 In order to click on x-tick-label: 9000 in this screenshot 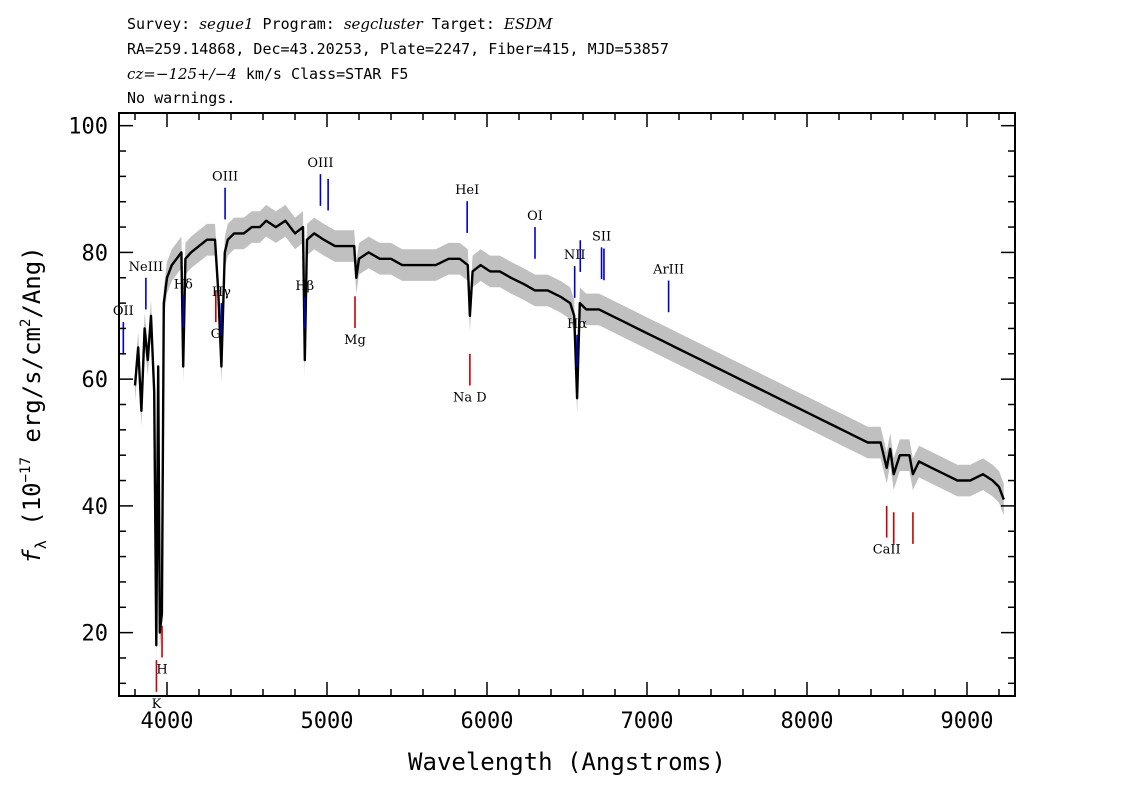, I will do `click(967, 721)`.